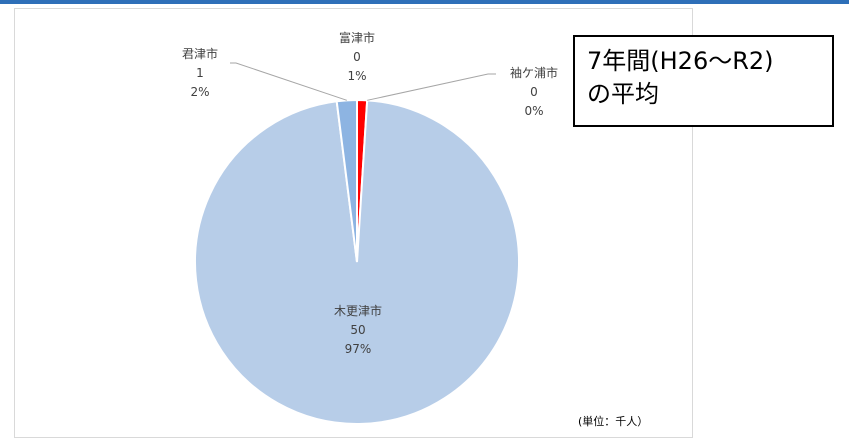  What do you see at coordinates (534, 111) in the screenshot?
I see `label-sodegaura-percent: 0%` at bounding box center [534, 111].